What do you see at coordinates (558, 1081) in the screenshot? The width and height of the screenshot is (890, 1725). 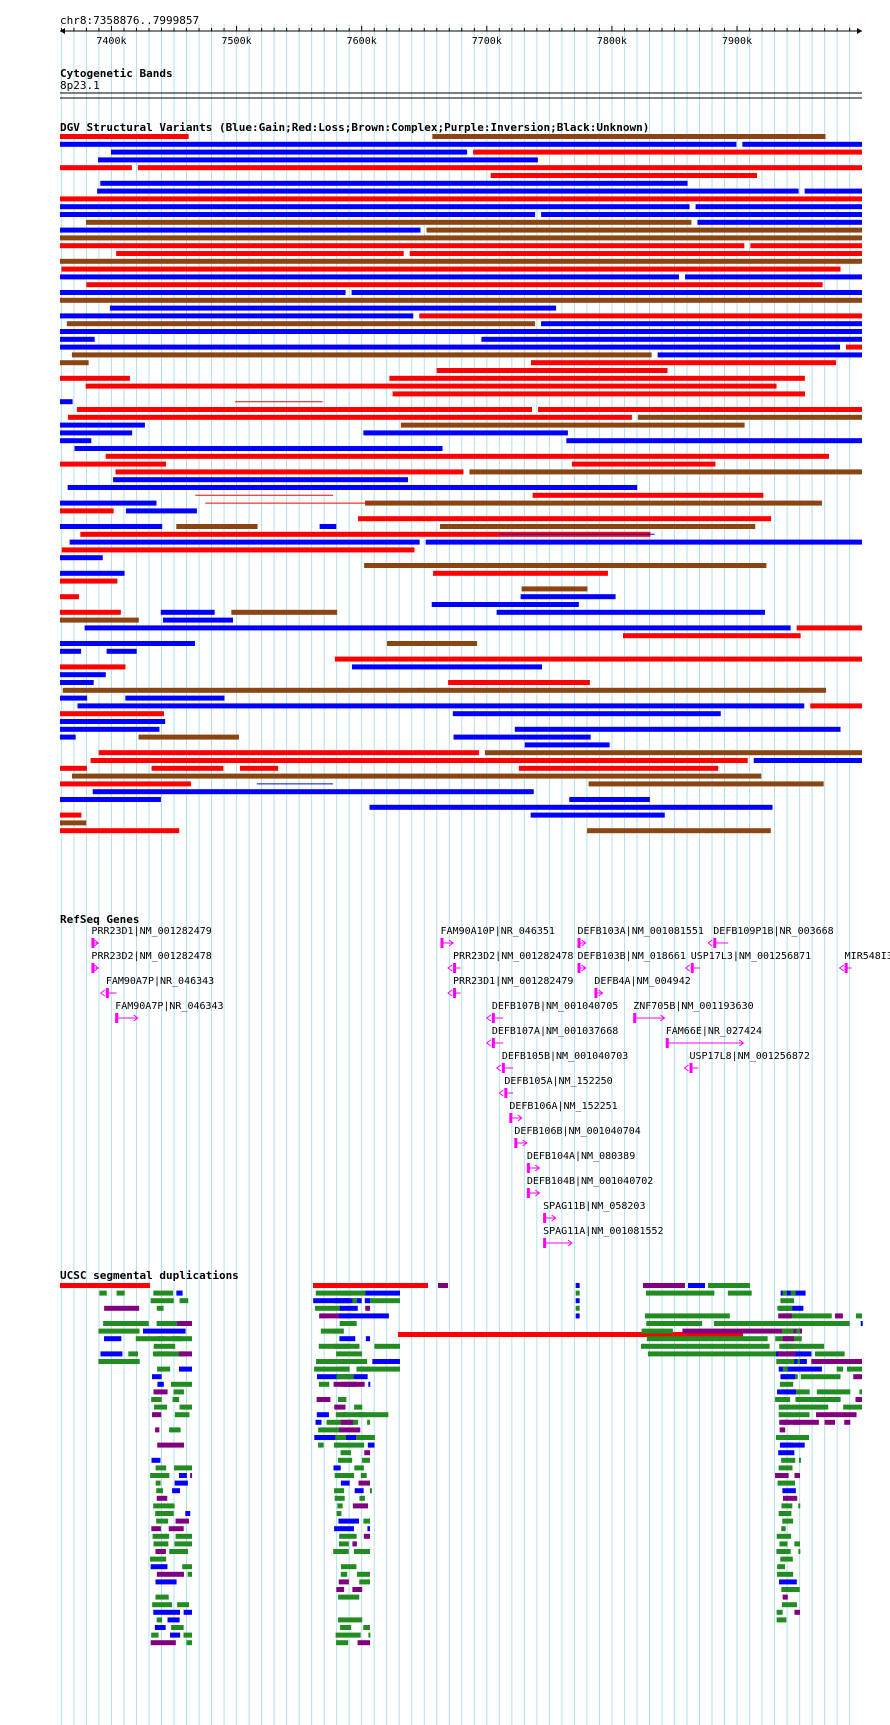 I see `gene-label: DEFB105A|NM_152250` at bounding box center [558, 1081].